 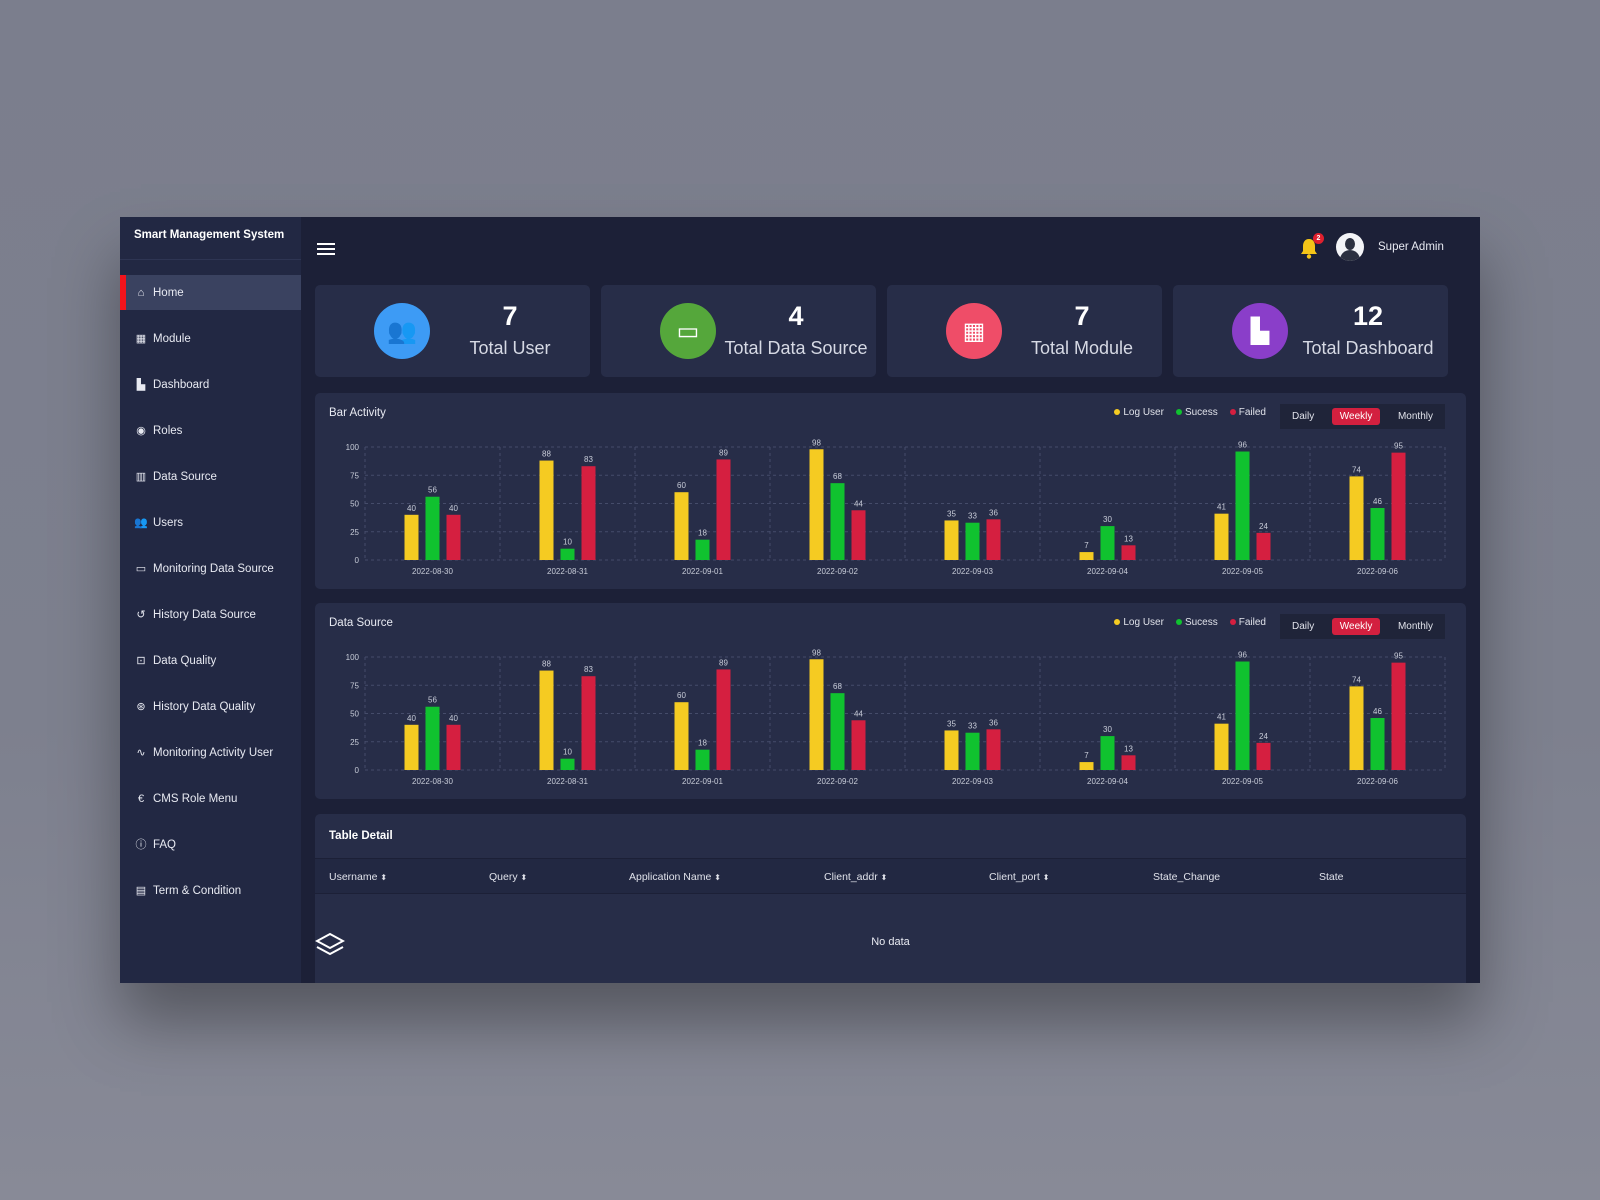 I want to click on sidebar-item-monitoring-activity-user: ∿ Monitoring Activity User, so click(x=210, y=752).